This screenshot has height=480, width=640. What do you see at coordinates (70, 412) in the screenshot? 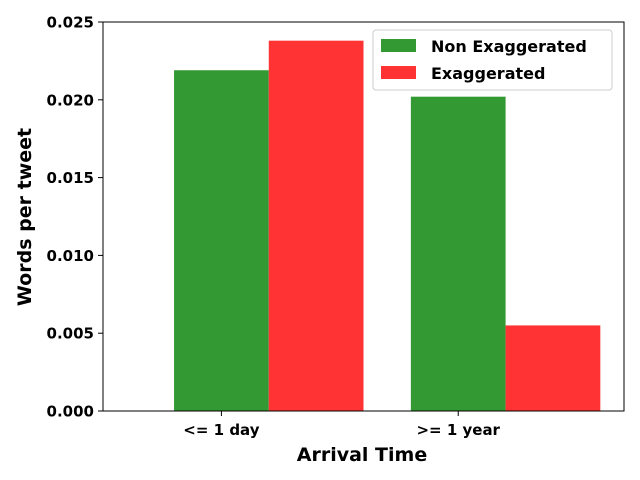
I see `y-tick-label: 0.000` at bounding box center [70, 412].